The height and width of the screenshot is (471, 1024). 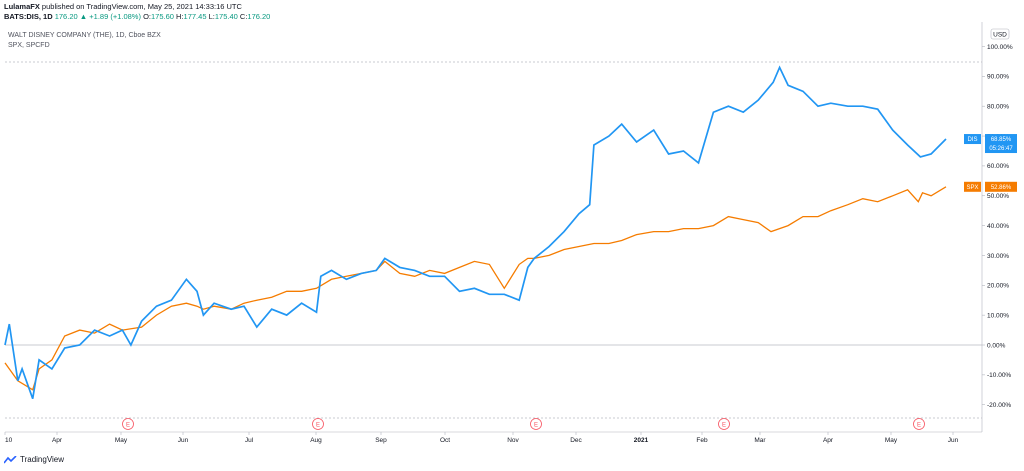 I want to click on publisher-name: LulamaFX, so click(x=22, y=6).